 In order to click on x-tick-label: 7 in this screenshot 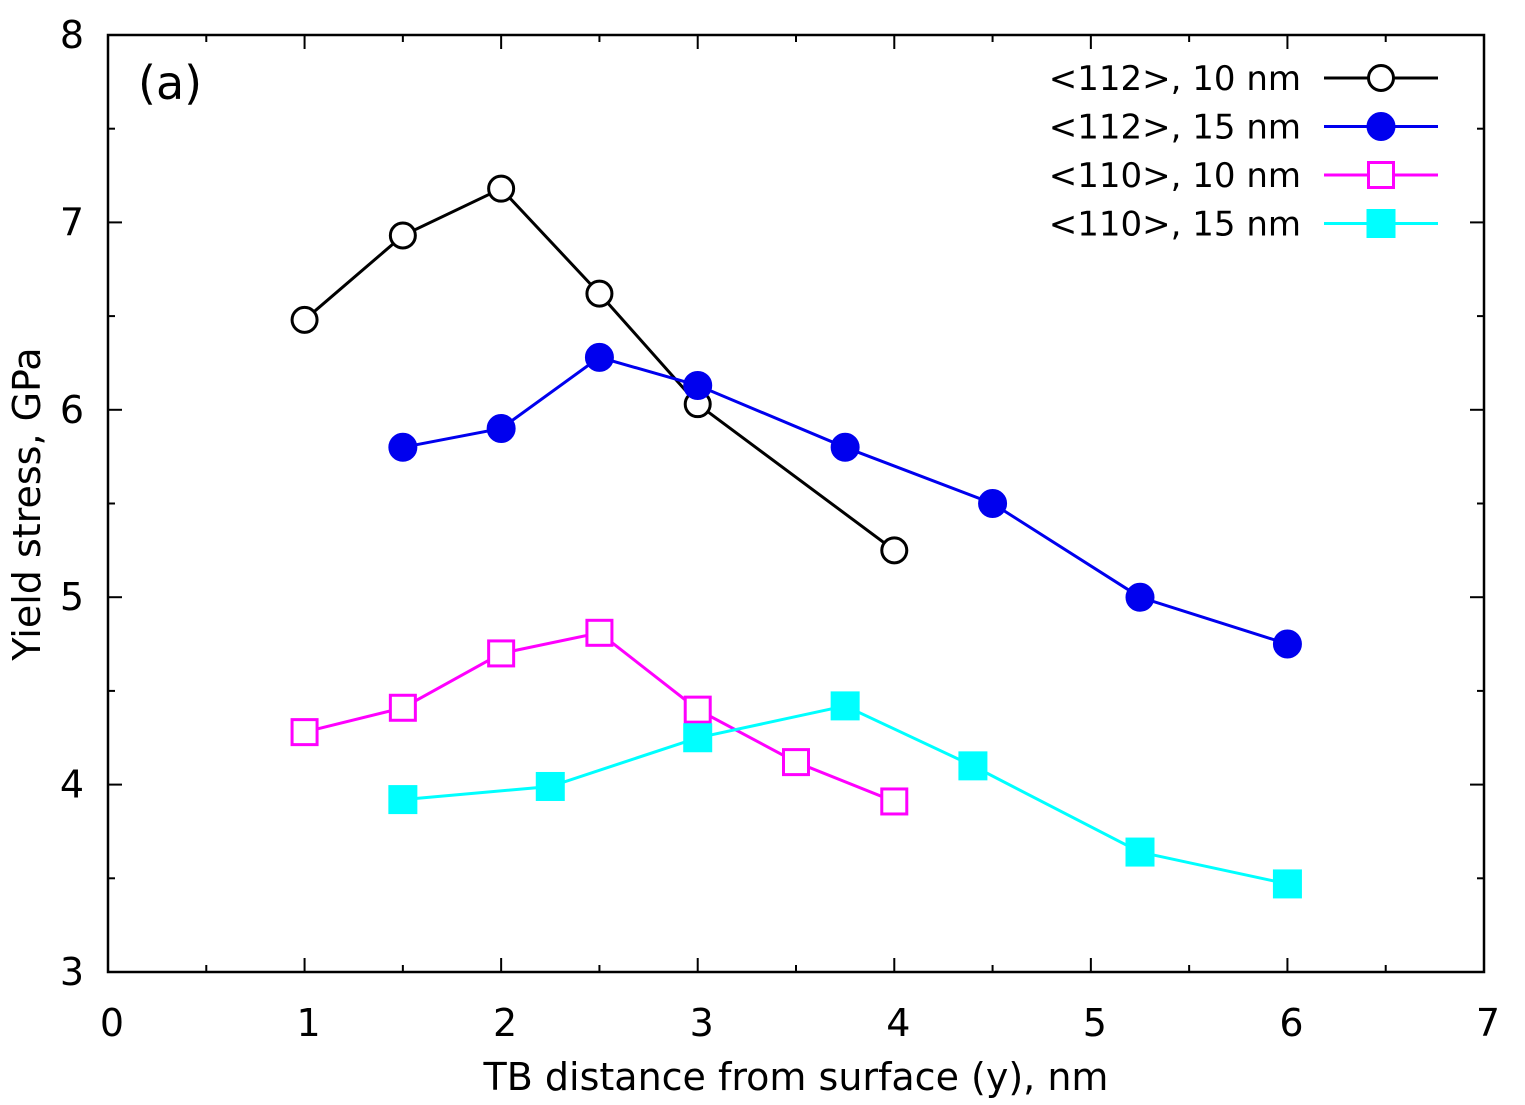, I will do `click(1488, 1023)`.